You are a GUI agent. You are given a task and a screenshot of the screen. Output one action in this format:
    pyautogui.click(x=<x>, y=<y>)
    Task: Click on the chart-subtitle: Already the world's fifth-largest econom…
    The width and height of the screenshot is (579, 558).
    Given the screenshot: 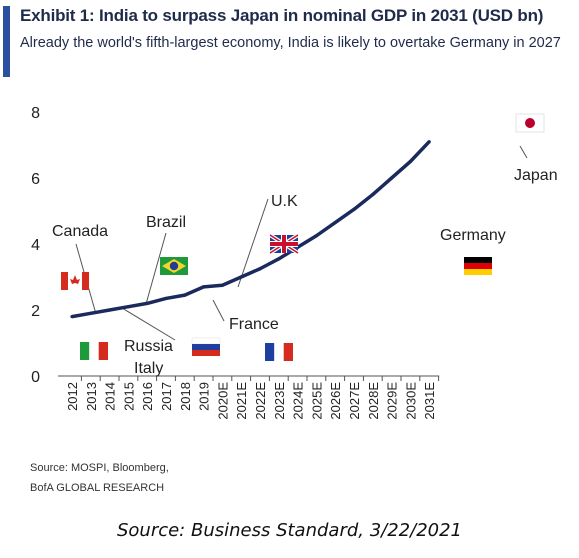 What is the action you would take?
    pyautogui.click(x=290, y=43)
    